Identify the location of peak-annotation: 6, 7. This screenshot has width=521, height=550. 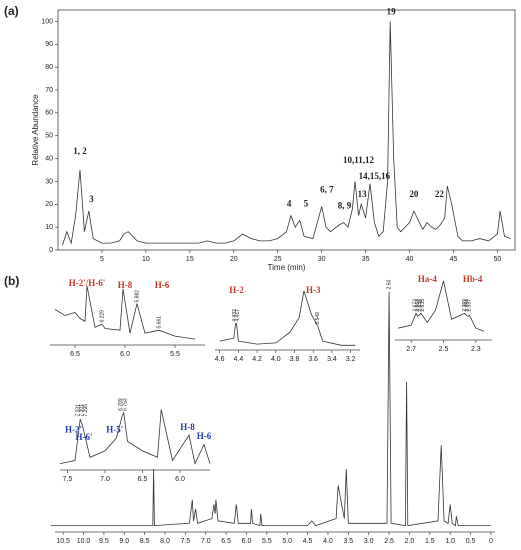
(327, 190).